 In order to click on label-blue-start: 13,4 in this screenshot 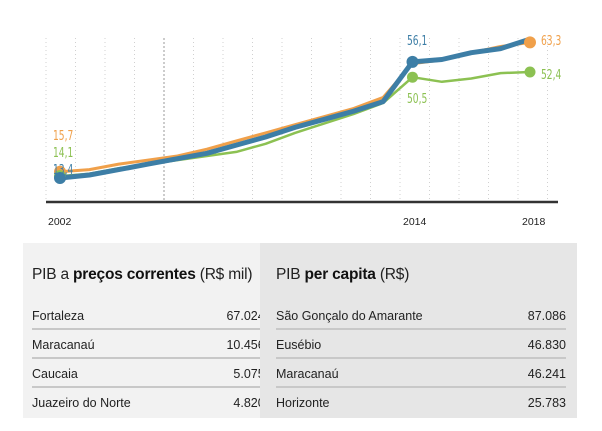, I will do `click(63, 170)`.